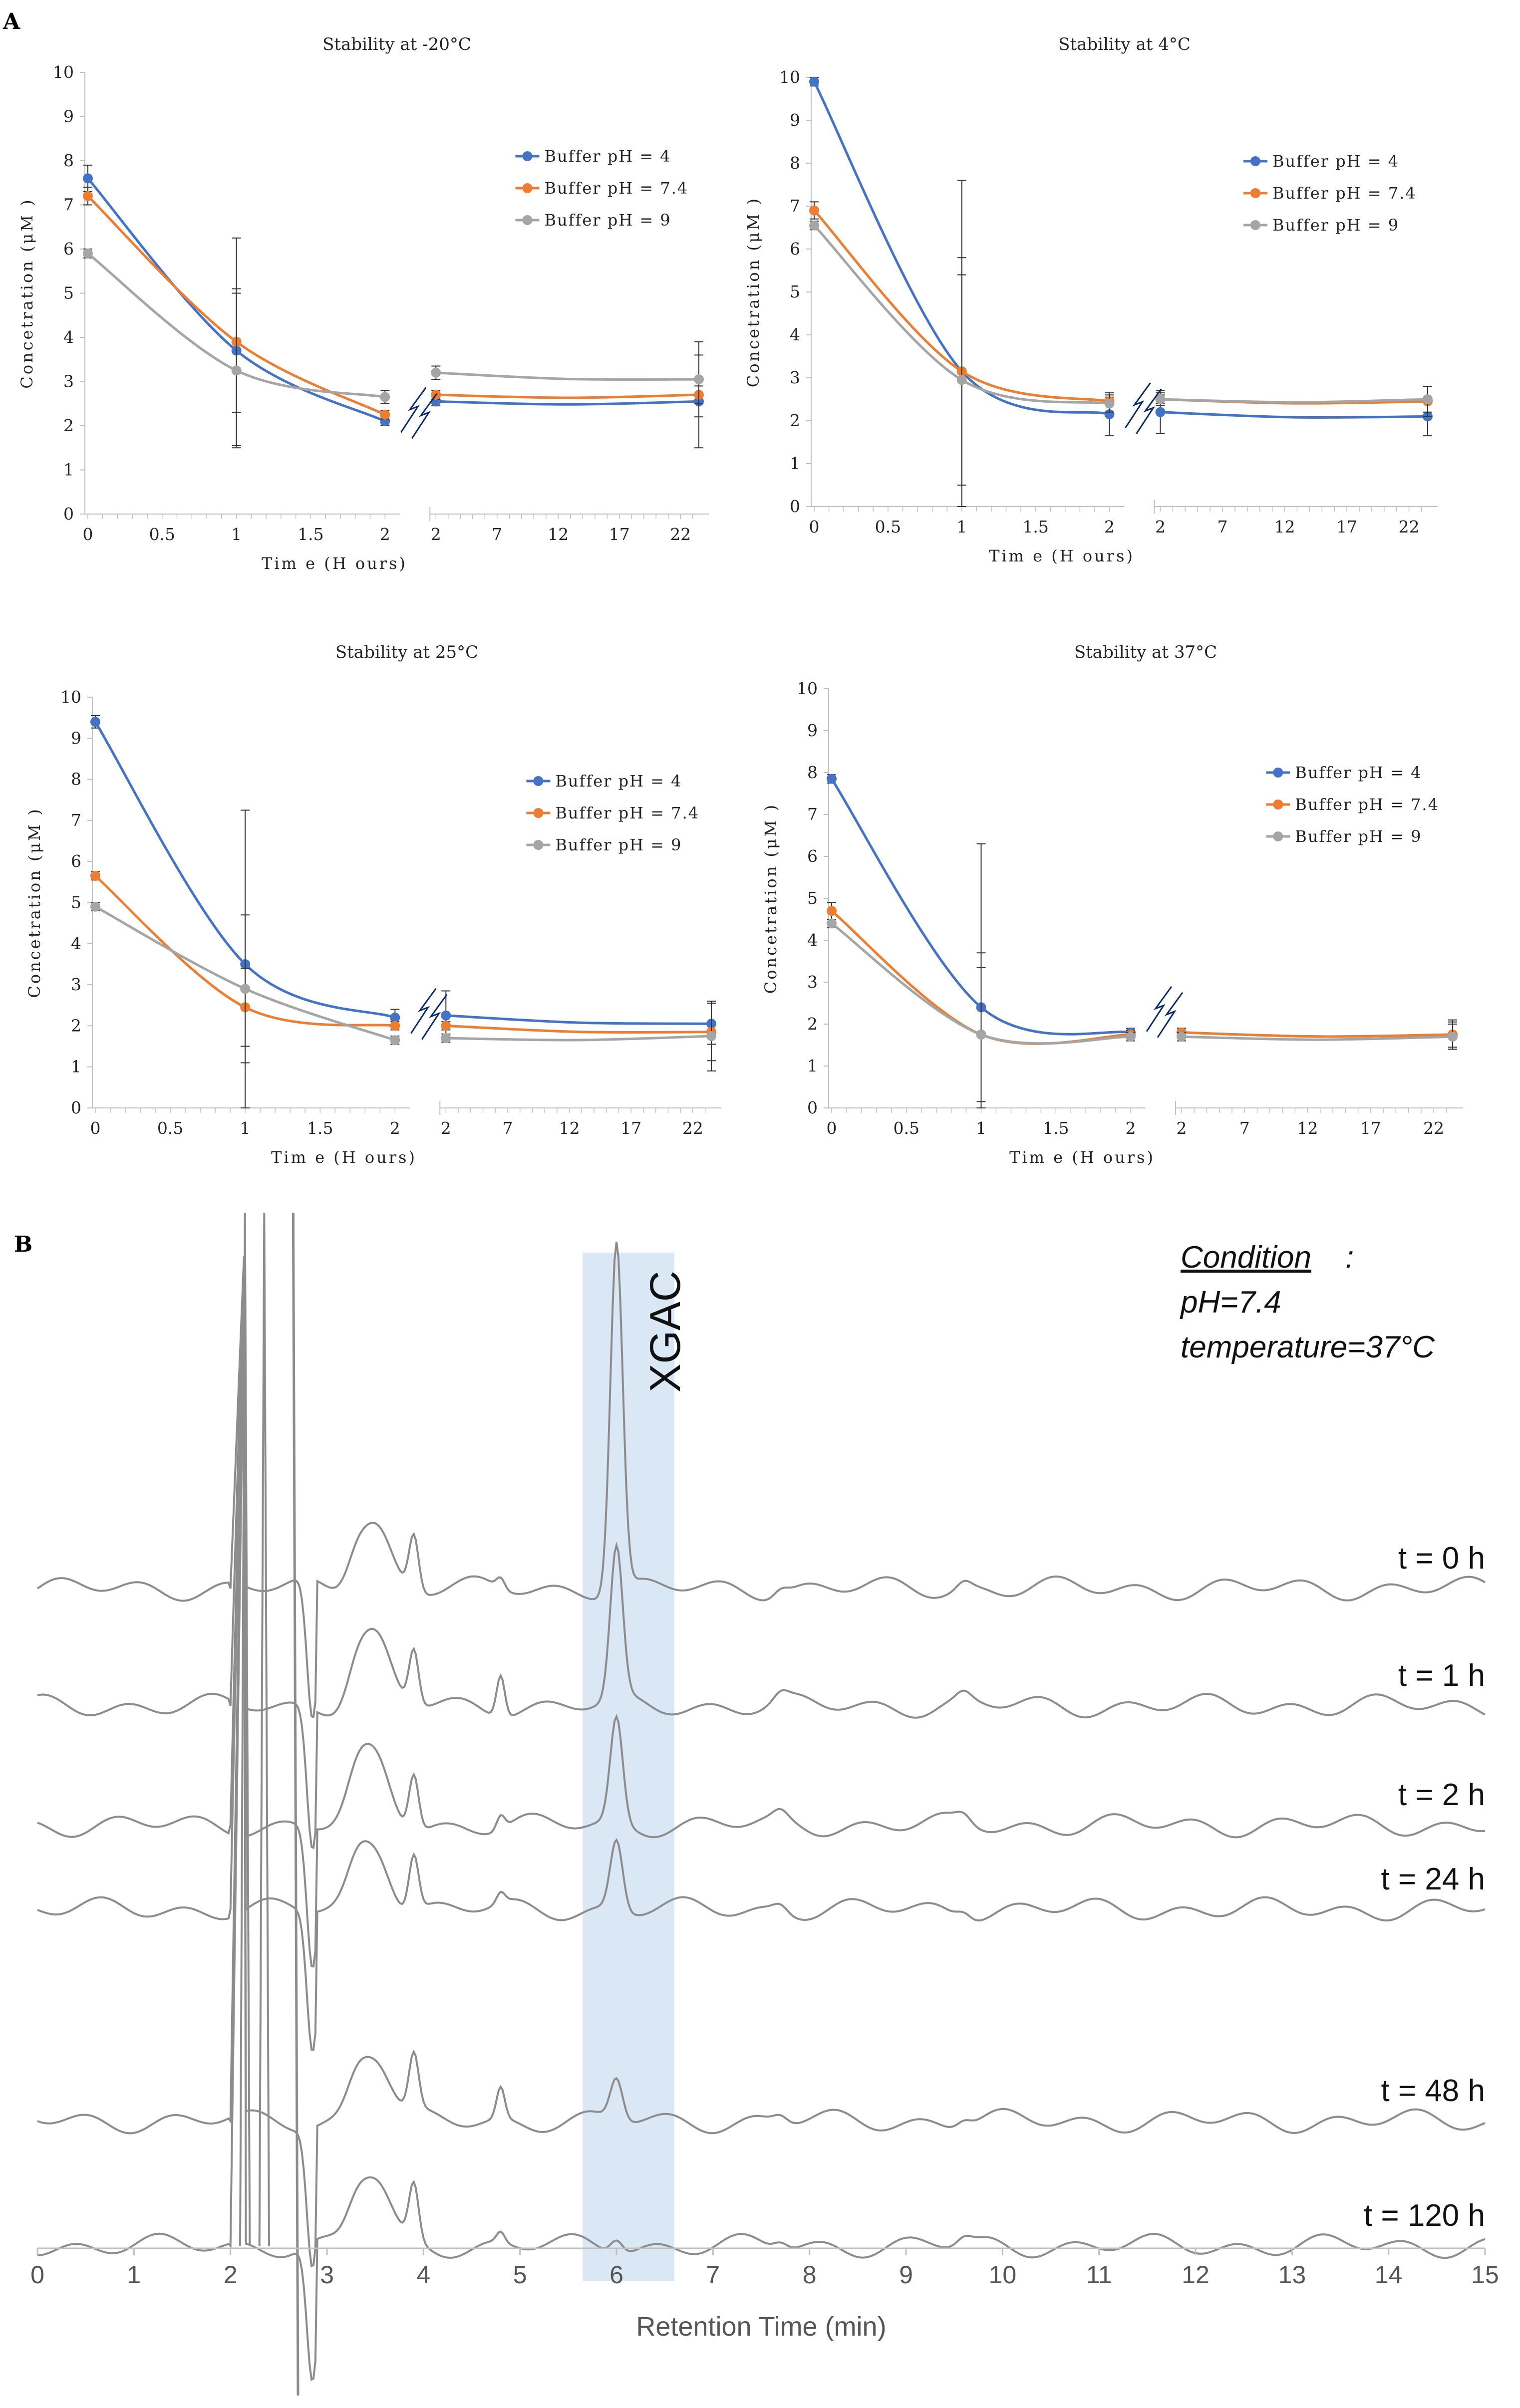 The height and width of the screenshot is (2408, 1520). Describe the element at coordinates (11, 22) in the screenshot. I see `panel-a-label: A` at that location.